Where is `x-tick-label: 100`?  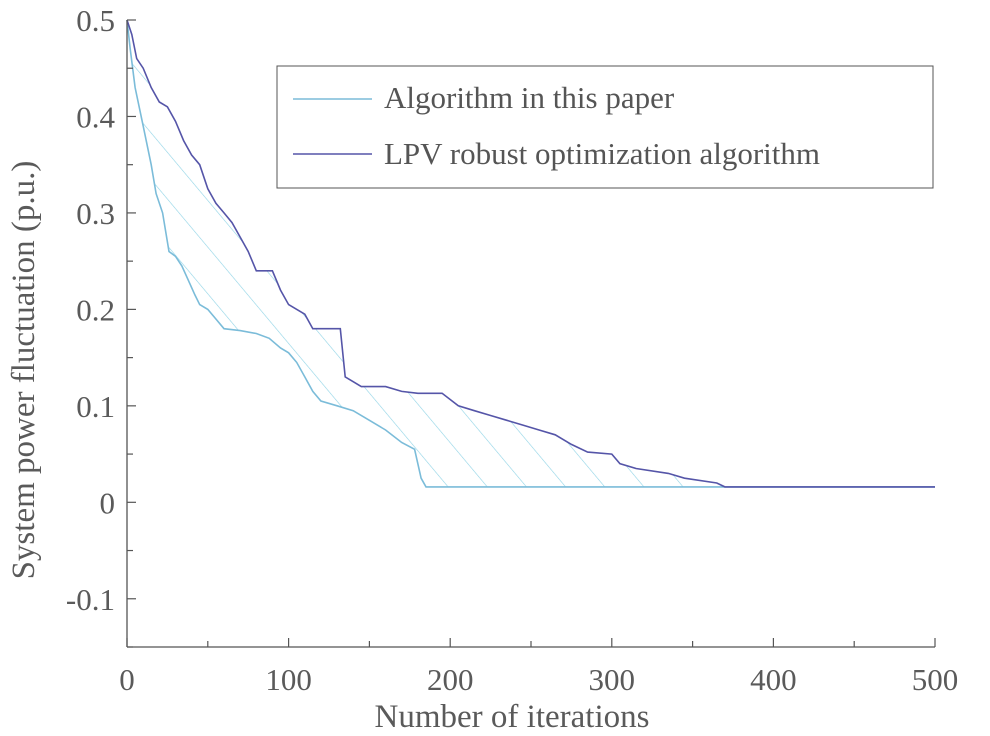
x-tick-label: 100 is located at coordinates (288, 679).